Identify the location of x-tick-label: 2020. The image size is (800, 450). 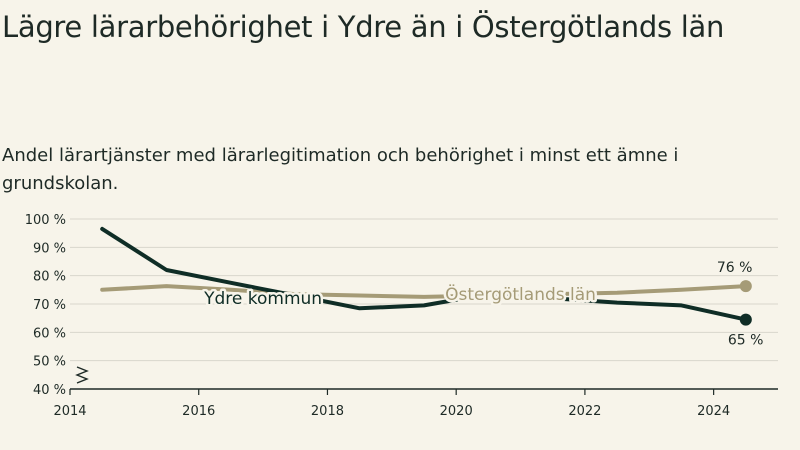
(456, 411).